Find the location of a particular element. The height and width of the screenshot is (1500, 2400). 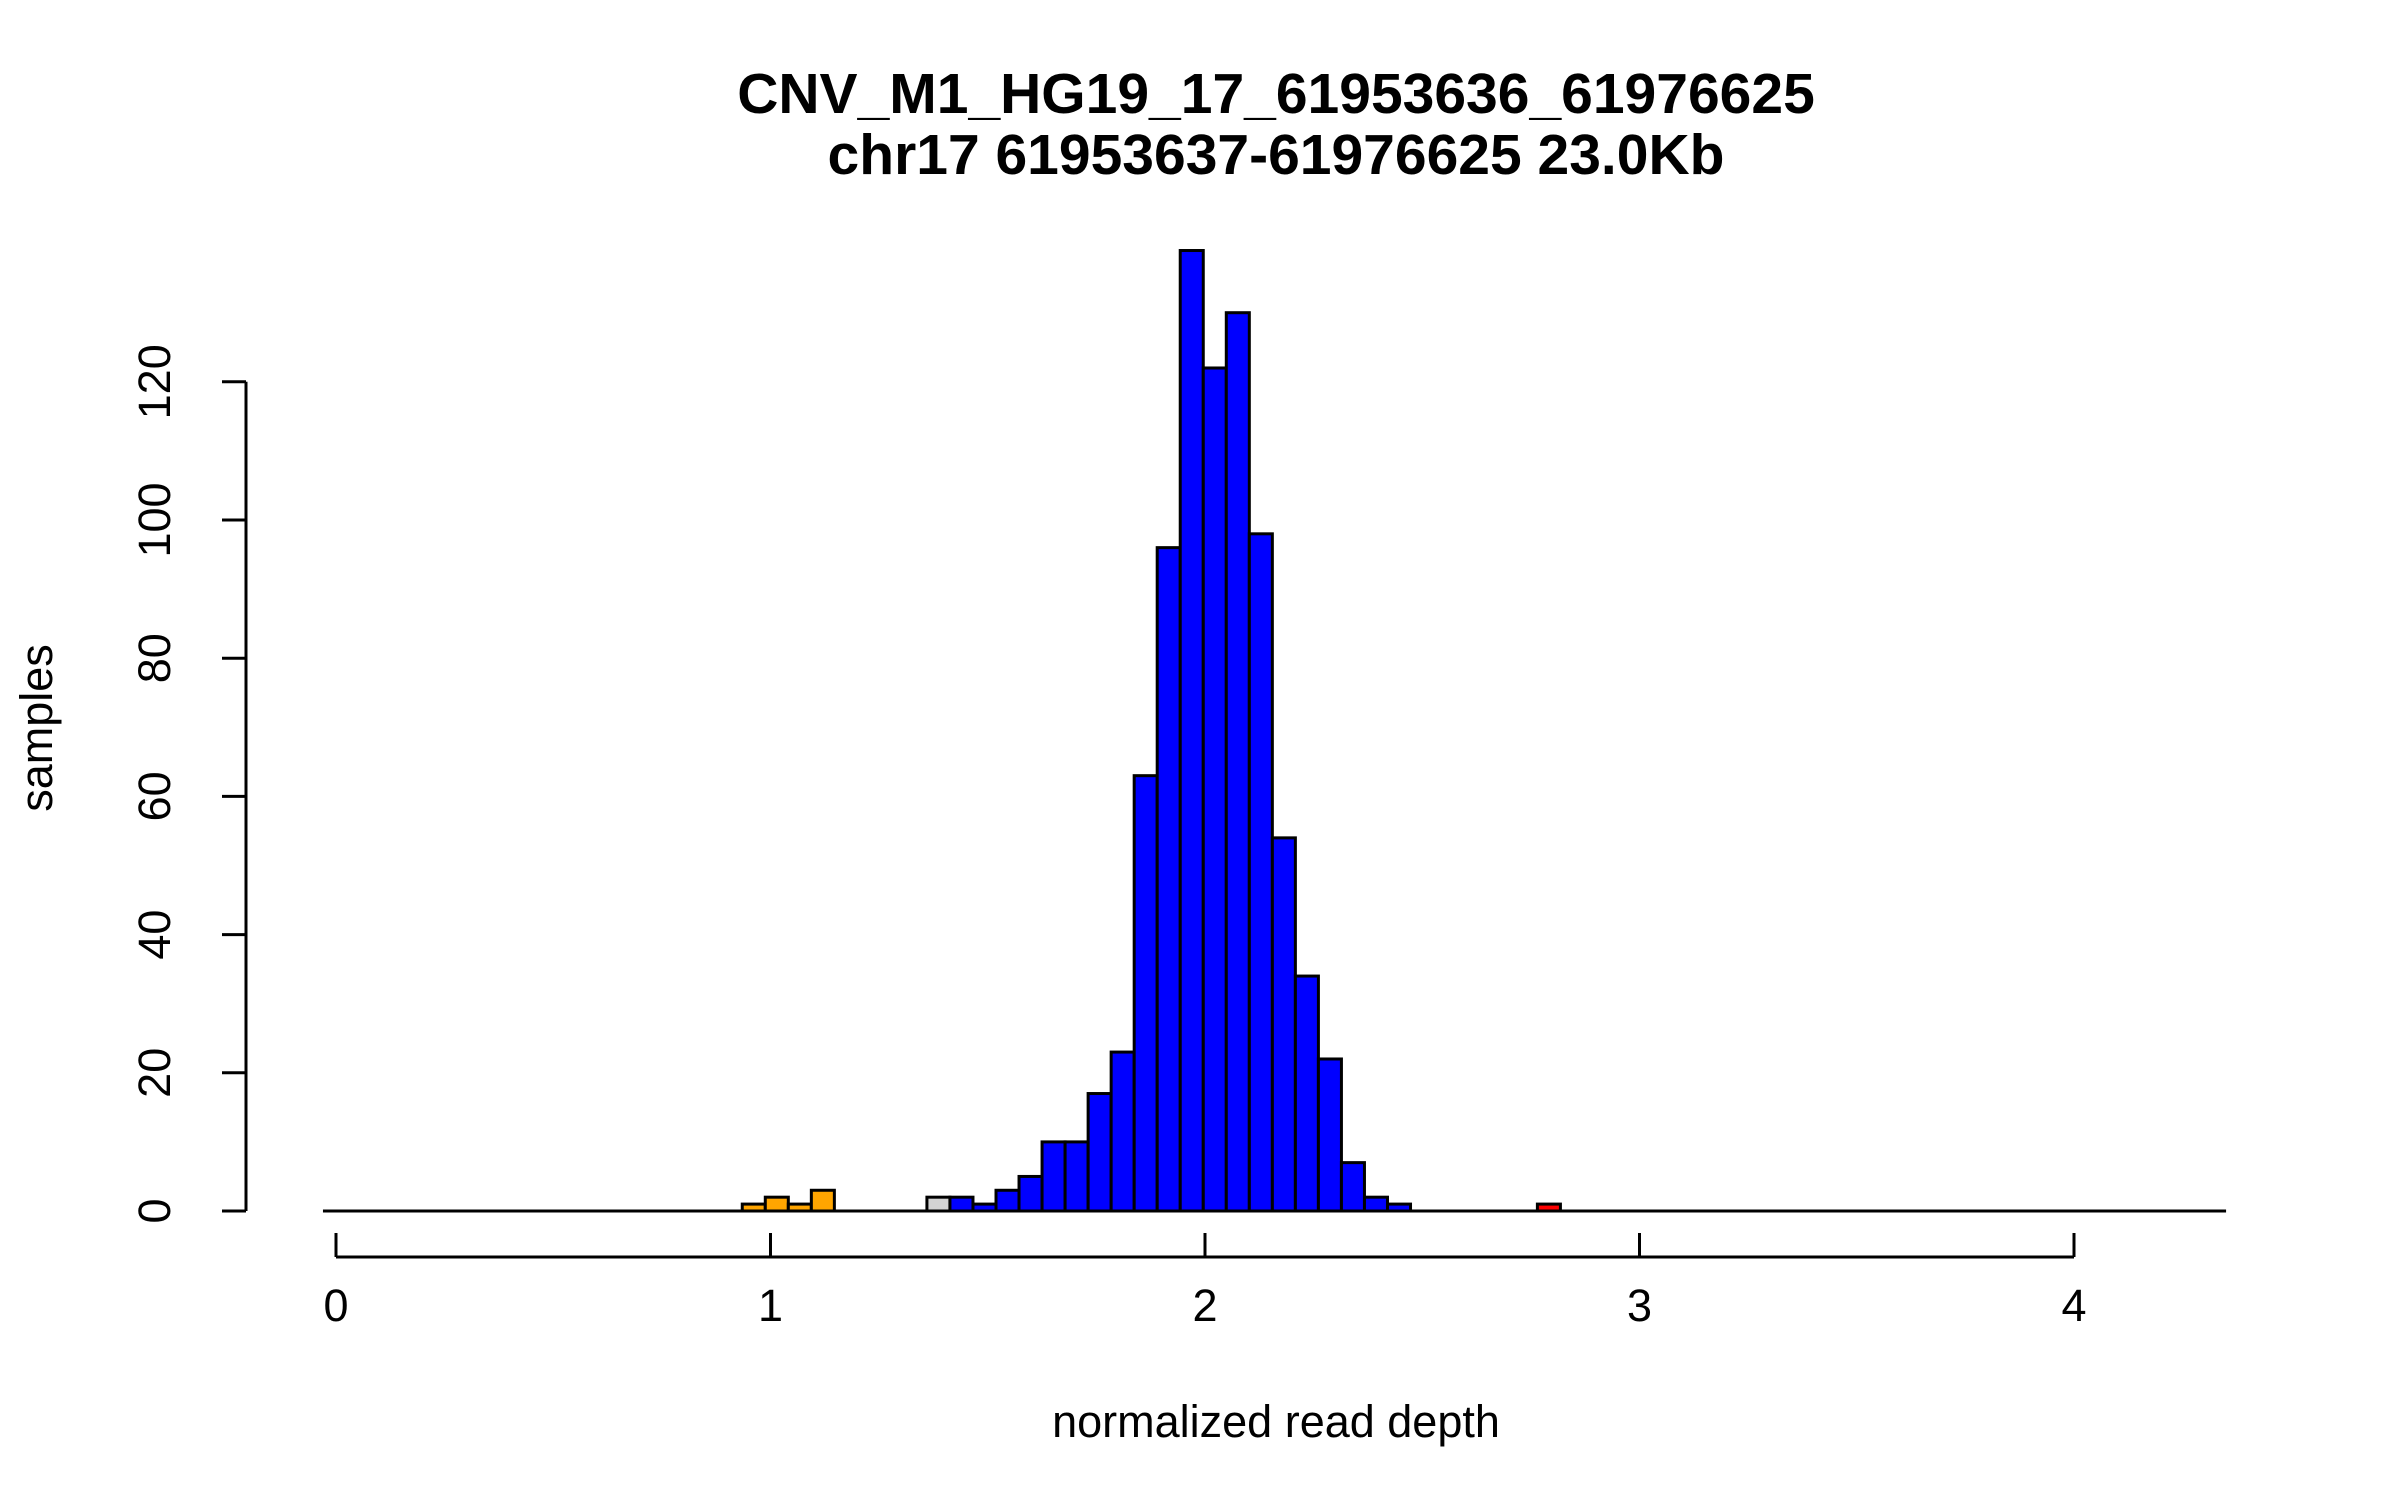

x-axis-tick-label: 3 is located at coordinates (1639, 1305).